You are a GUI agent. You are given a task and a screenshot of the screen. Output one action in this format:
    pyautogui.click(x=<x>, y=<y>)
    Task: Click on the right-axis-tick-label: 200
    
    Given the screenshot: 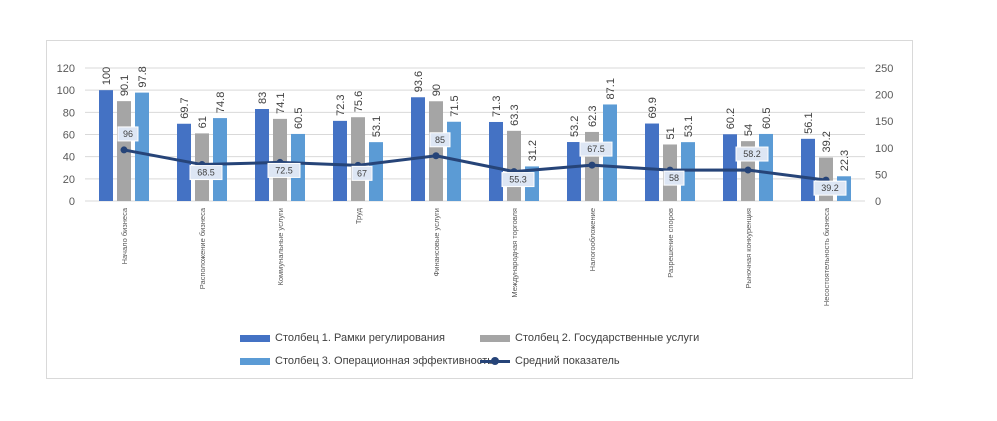 What is the action you would take?
    pyautogui.click(x=884, y=96)
    